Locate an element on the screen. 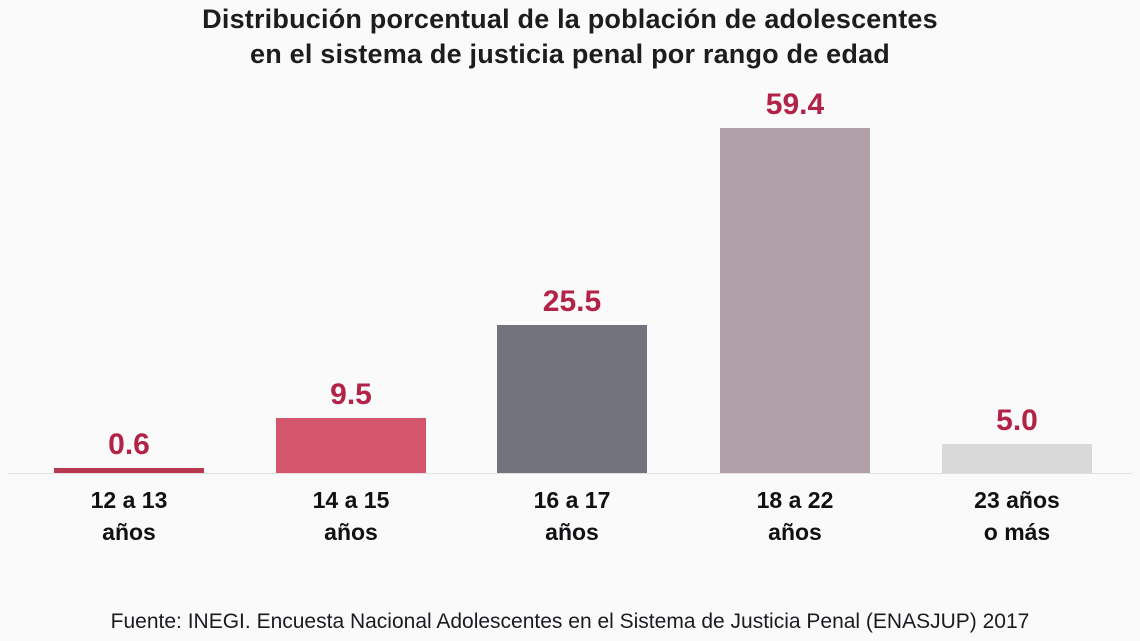 This screenshot has width=1140, height=641. bar-group-14-a-15-anos: 9.5 is located at coordinates (351, 281).